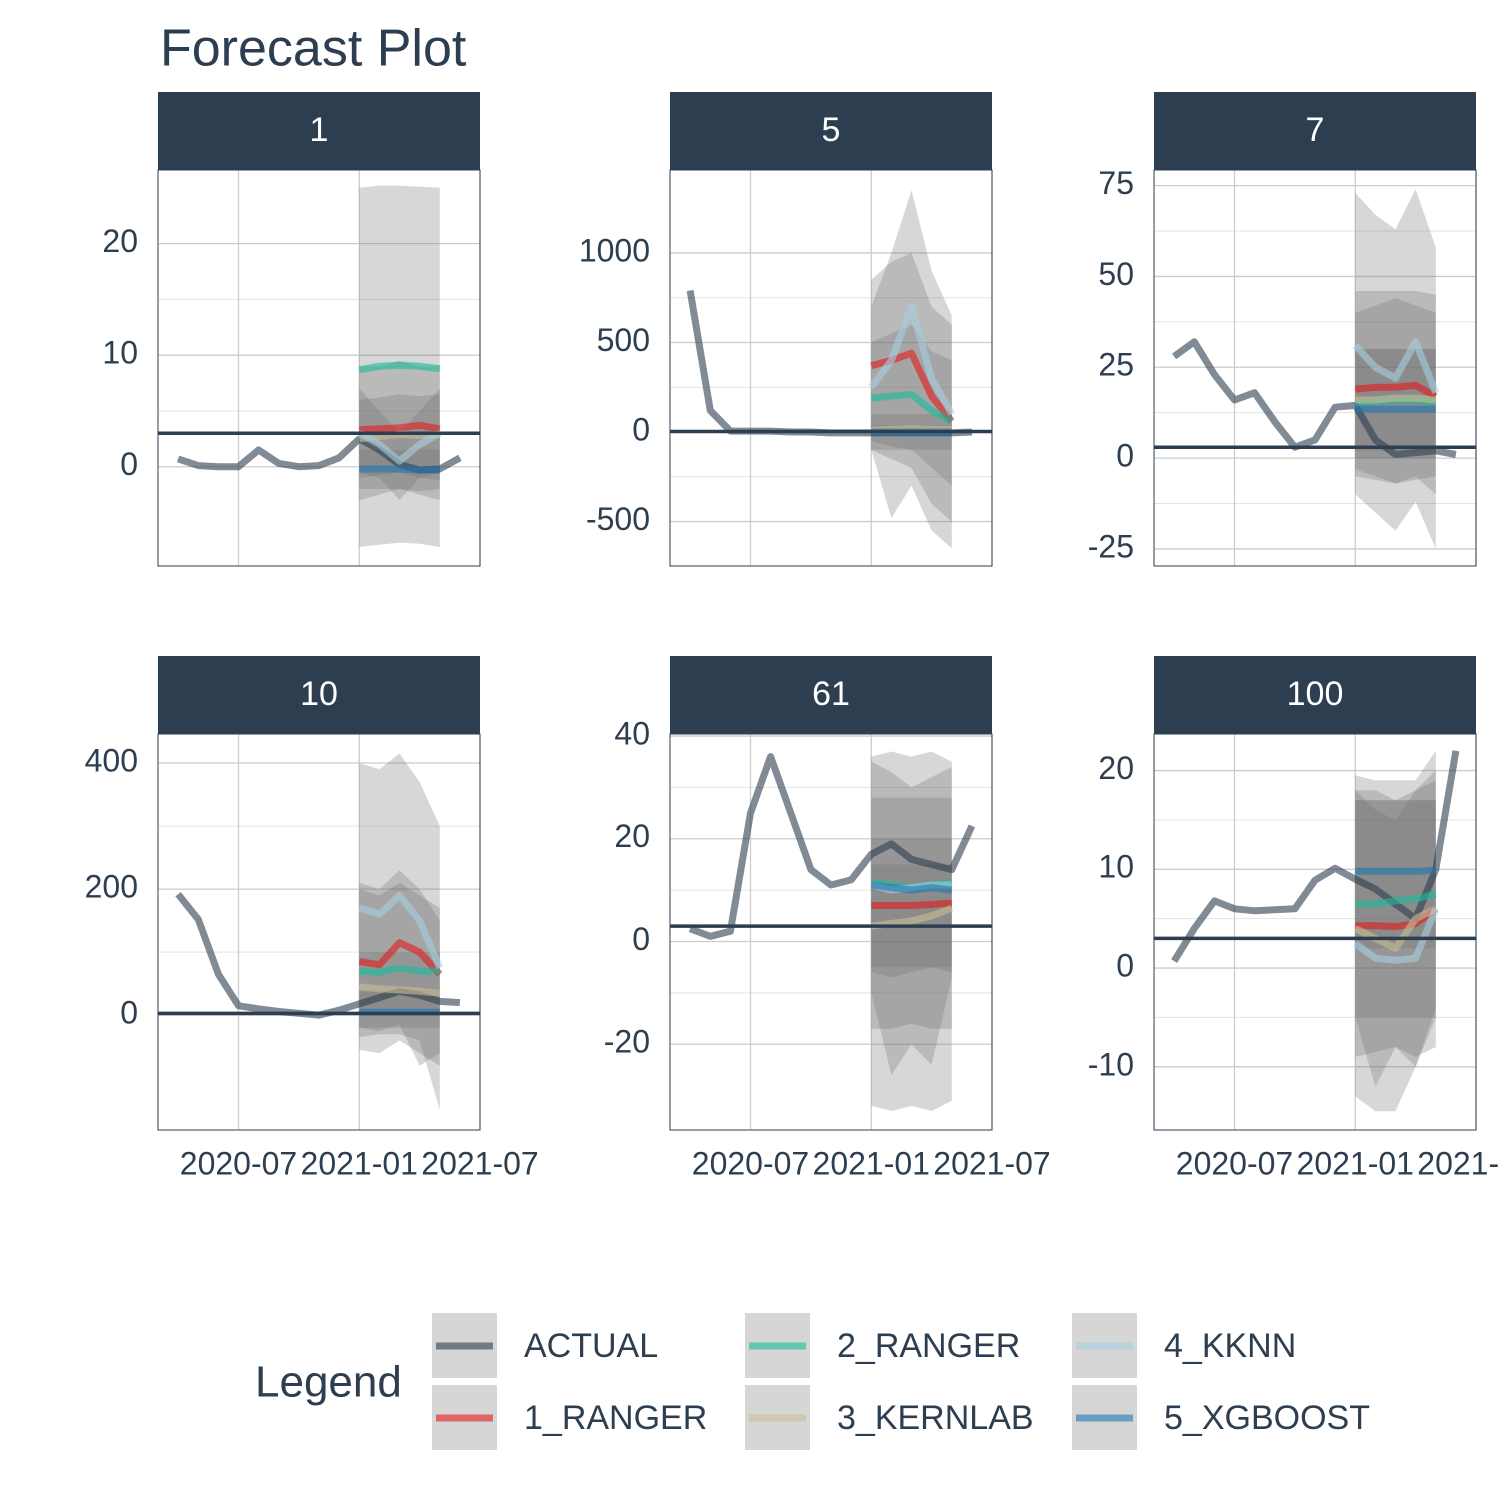 The image size is (1500, 1500). What do you see at coordinates (1116, 365) in the screenshot?
I see `y-tick-label: 25` at bounding box center [1116, 365].